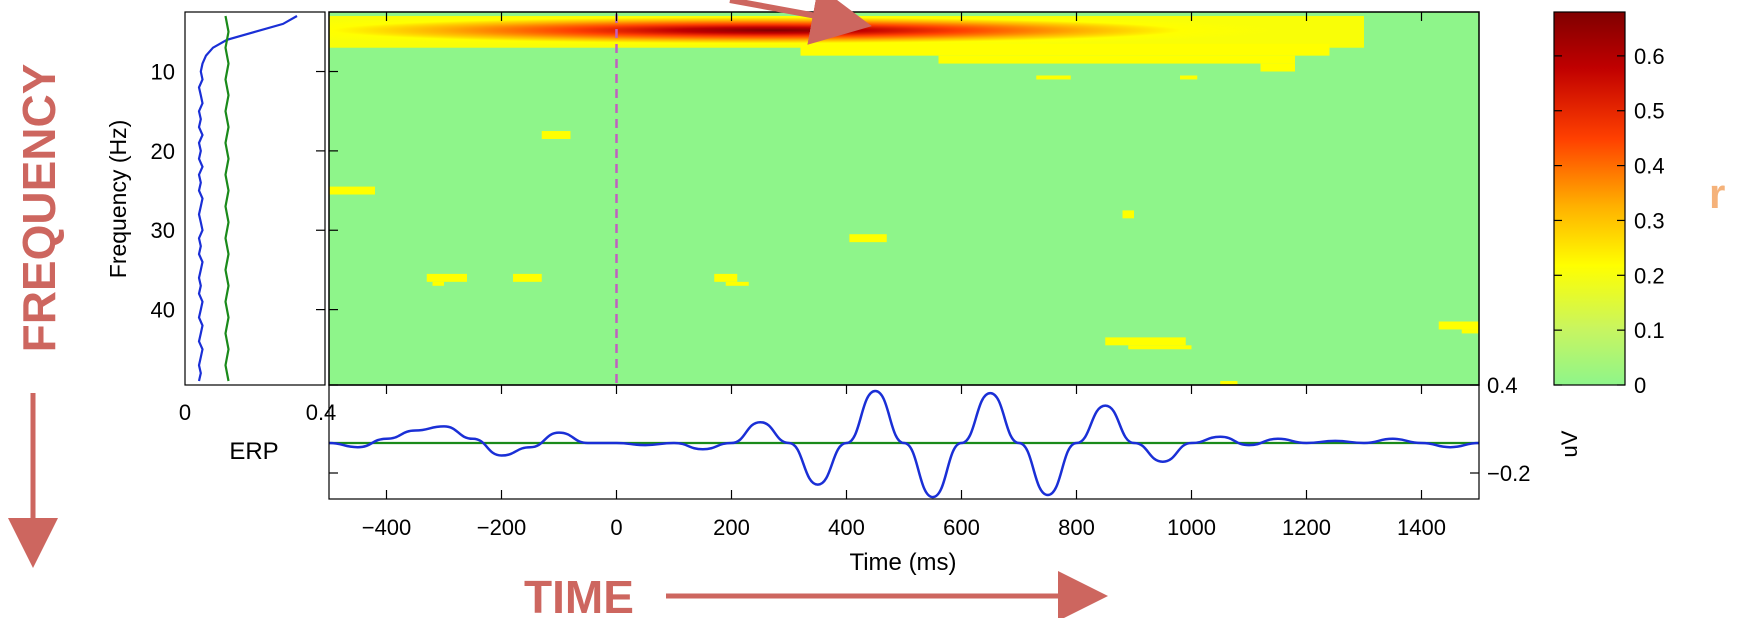 This screenshot has height=618, width=1741. I want to click on spectrum-line, so click(247, 198).